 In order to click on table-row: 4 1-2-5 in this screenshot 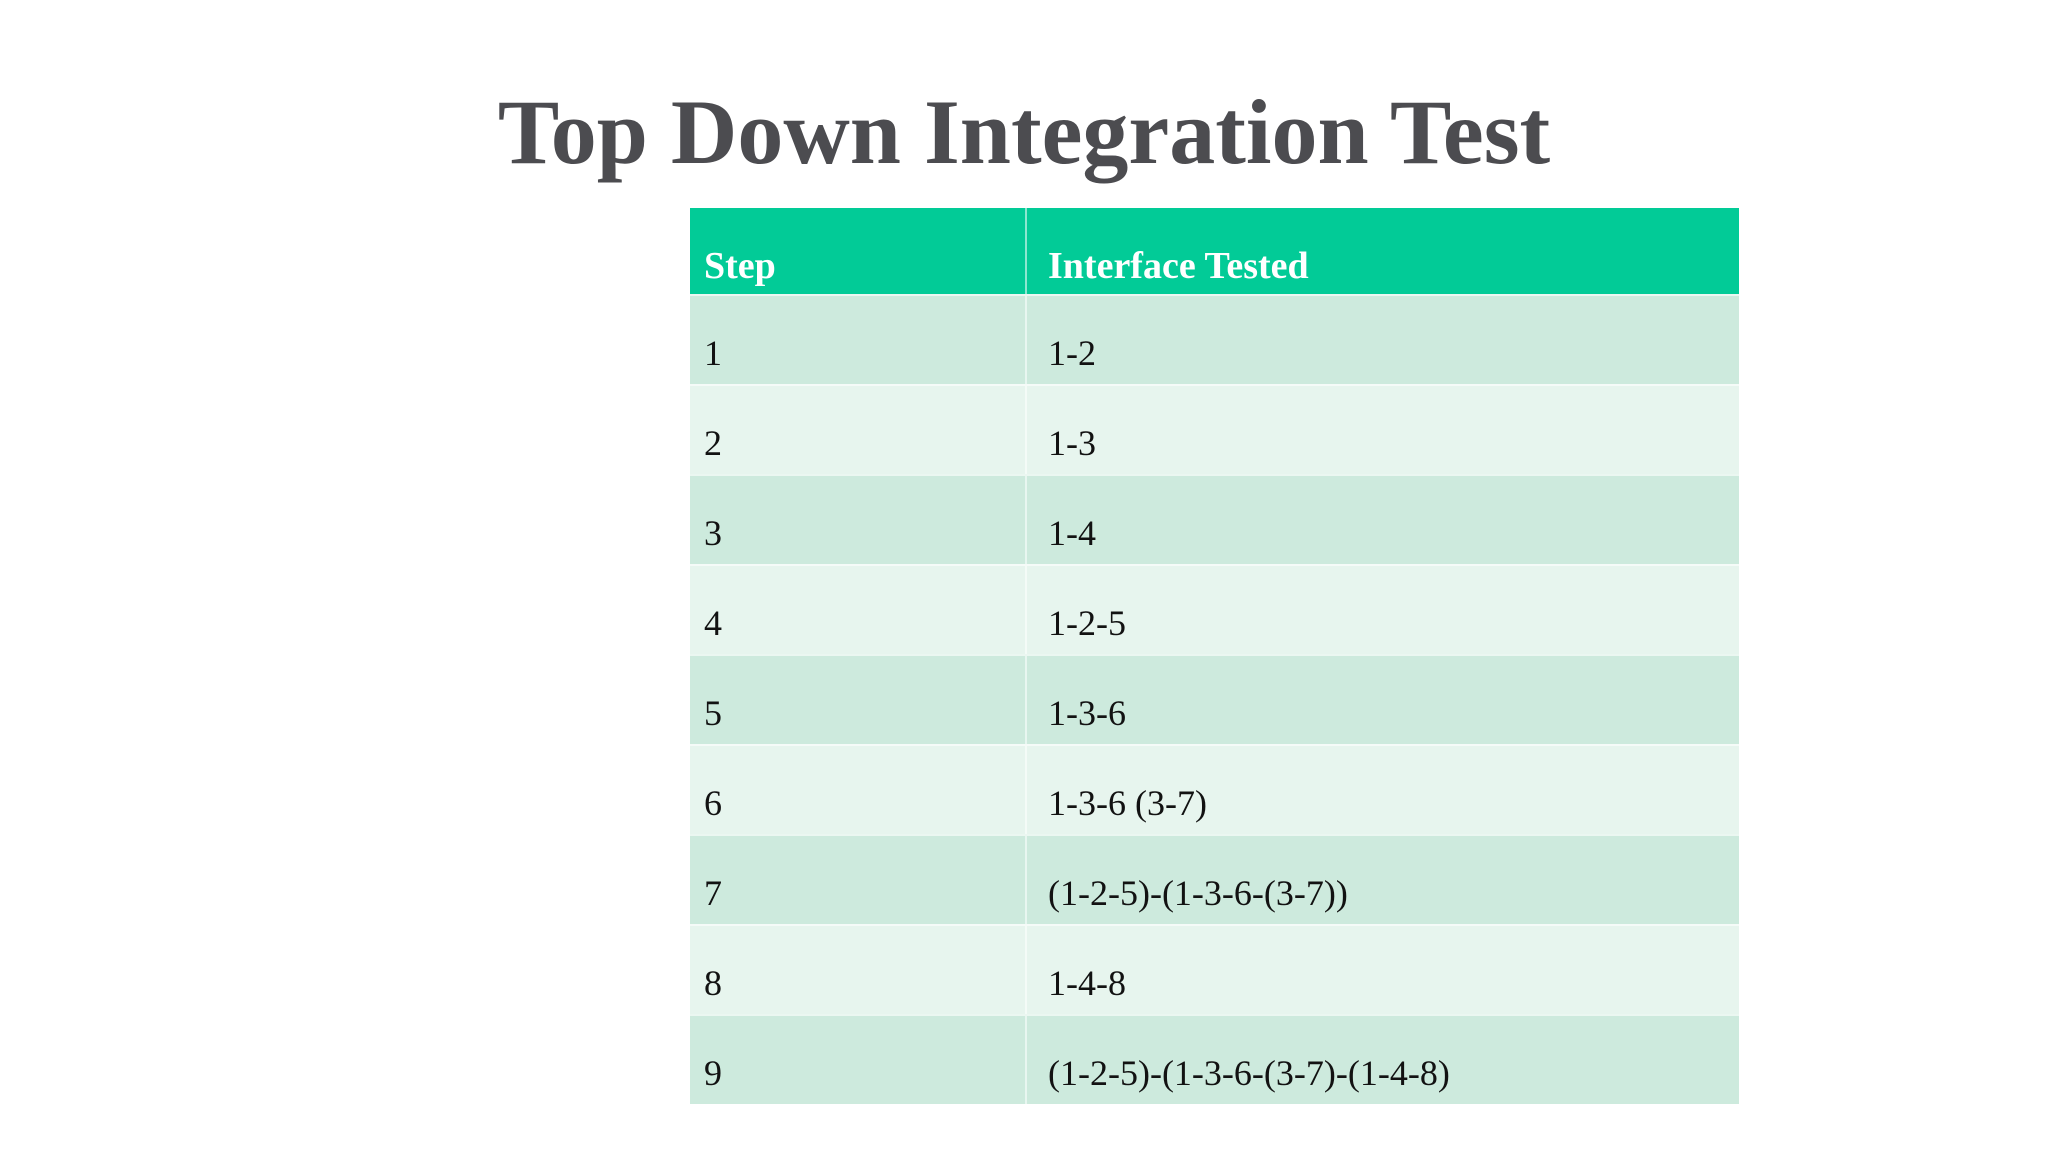, I will do `click(1214, 609)`.